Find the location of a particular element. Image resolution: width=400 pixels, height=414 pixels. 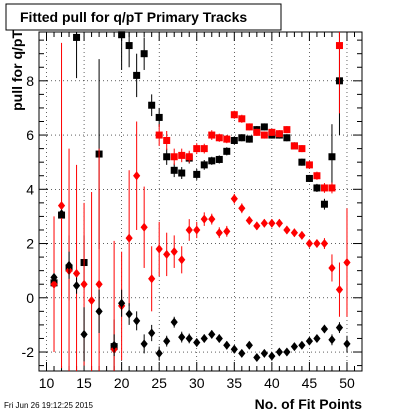

x-tick-label: 40 is located at coordinates (272, 383).